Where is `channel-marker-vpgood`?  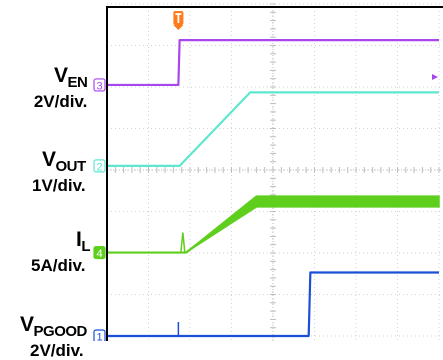
channel-marker-vpgood is located at coordinates (99, 335).